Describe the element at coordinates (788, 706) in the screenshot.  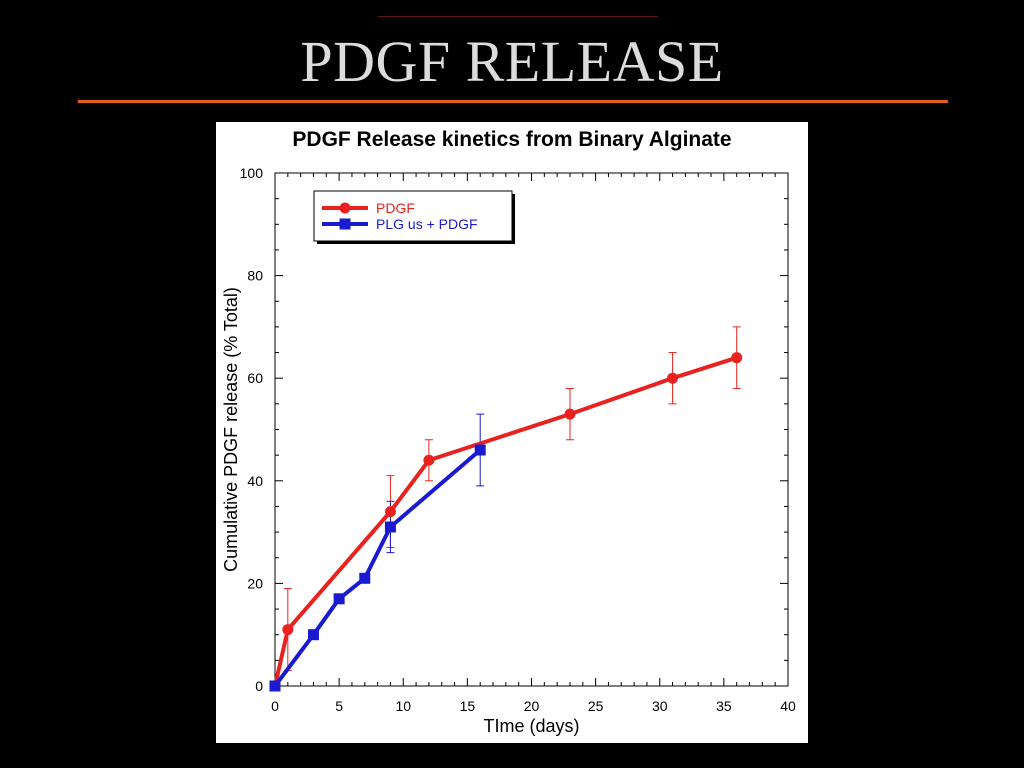
I see `x-tick-label: 40` at that location.